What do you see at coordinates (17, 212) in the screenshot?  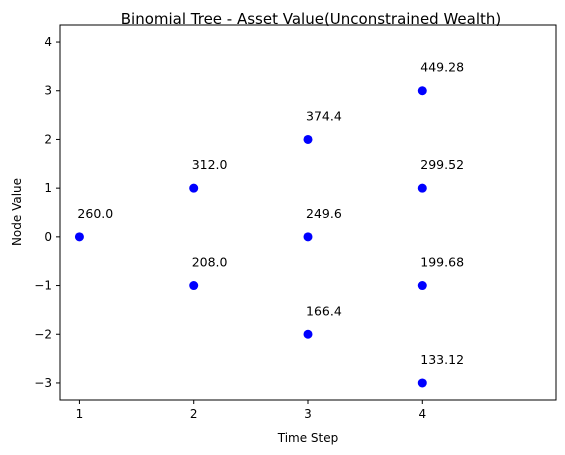 I see `y-axis-label: Node Value` at bounding box center [17, 212].